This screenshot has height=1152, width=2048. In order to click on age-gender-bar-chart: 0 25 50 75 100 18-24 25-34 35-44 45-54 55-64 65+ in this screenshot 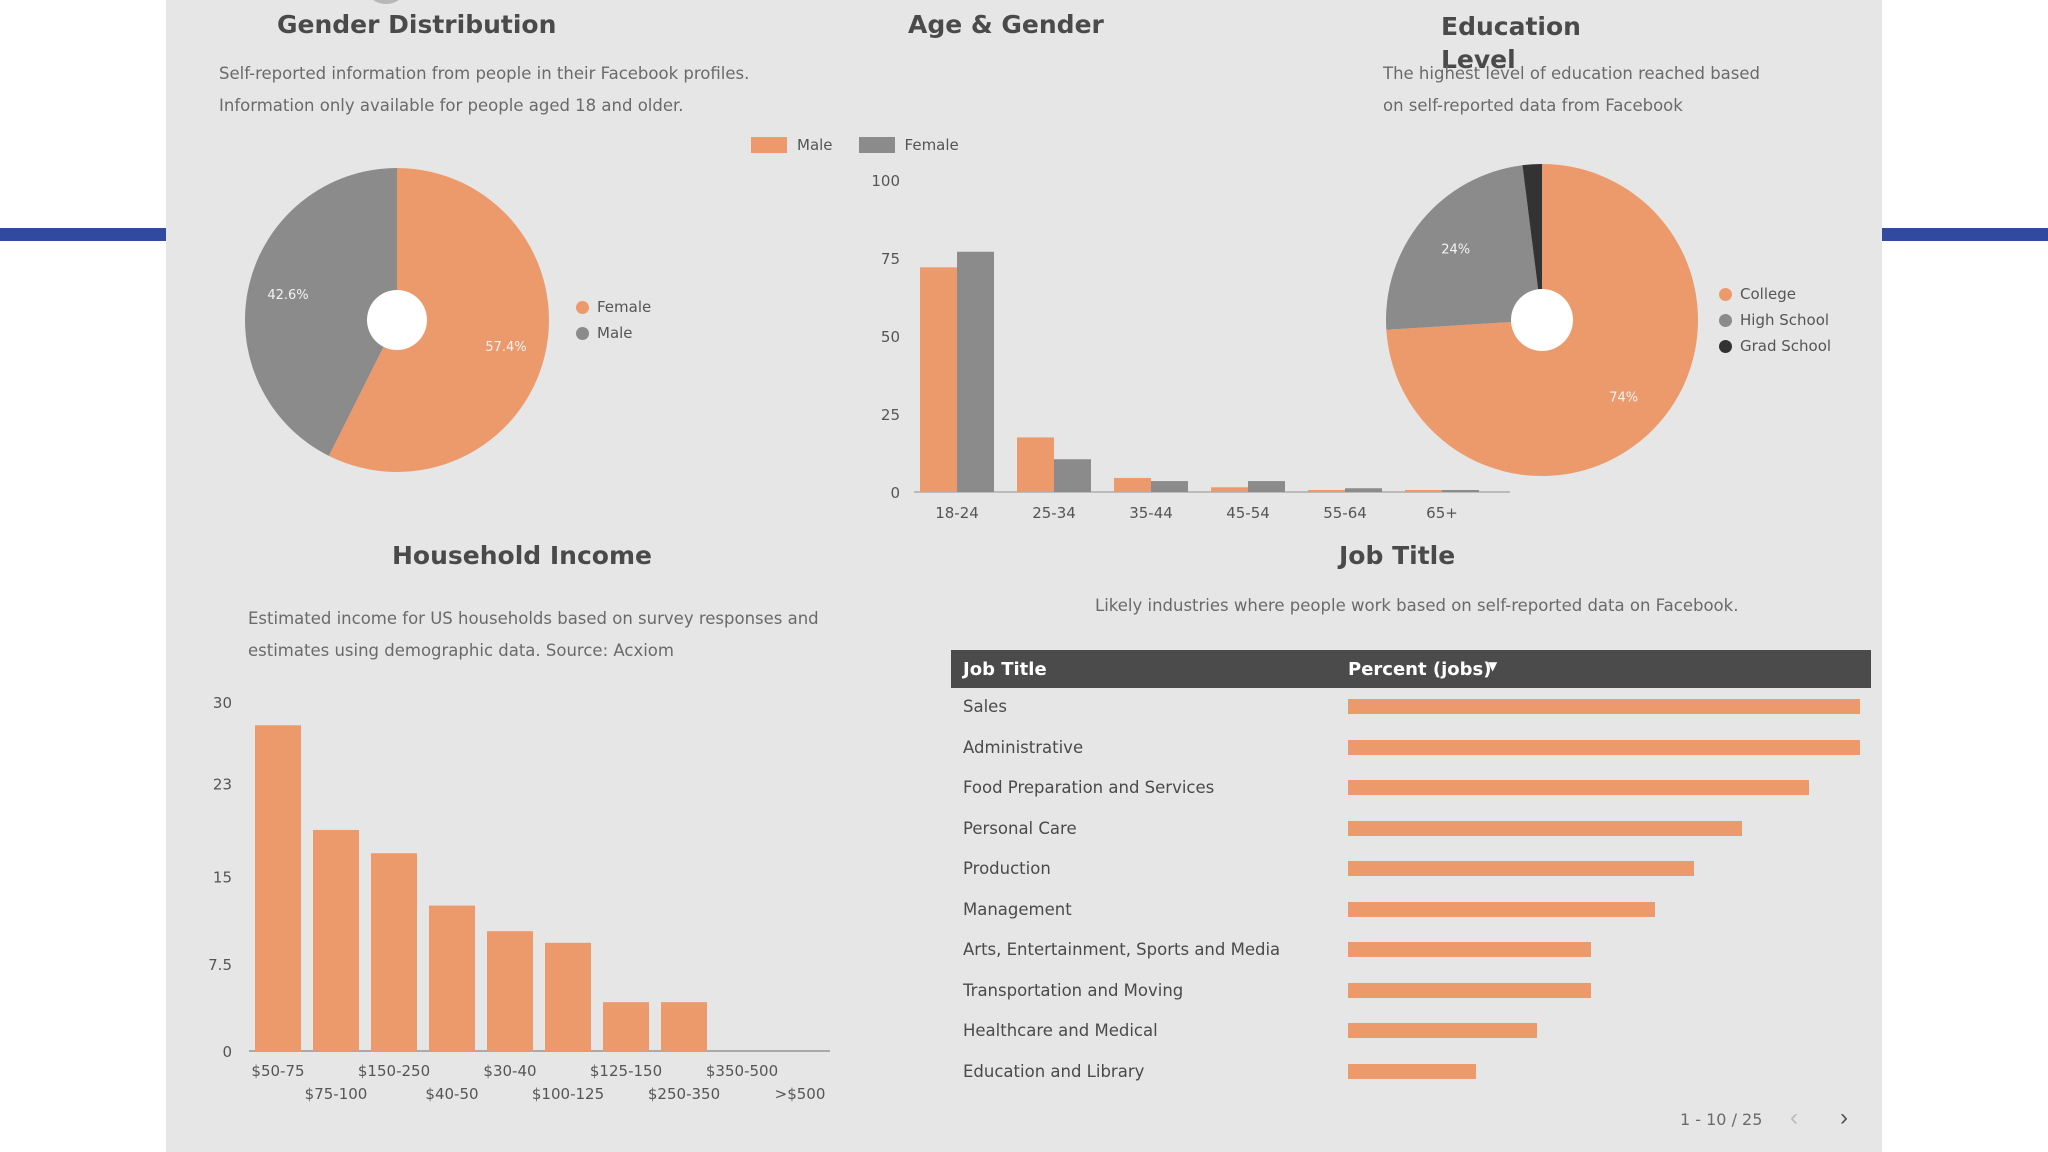, I will do `click(1190, 347)`.